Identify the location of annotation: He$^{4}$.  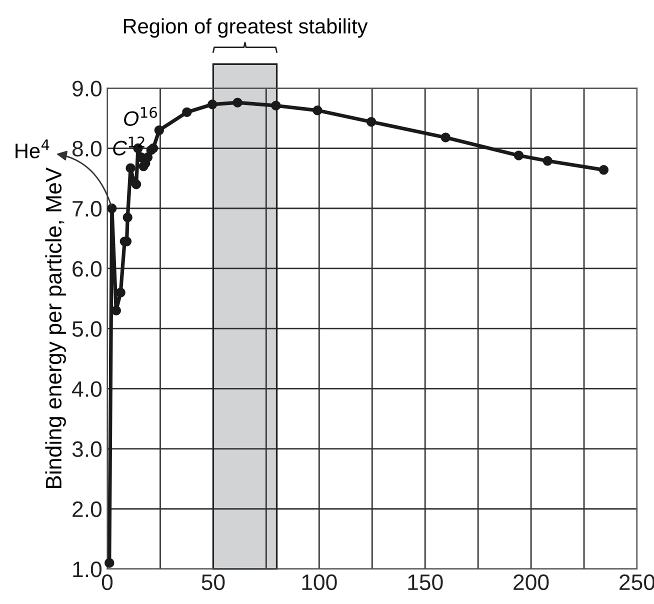
(33, 148).